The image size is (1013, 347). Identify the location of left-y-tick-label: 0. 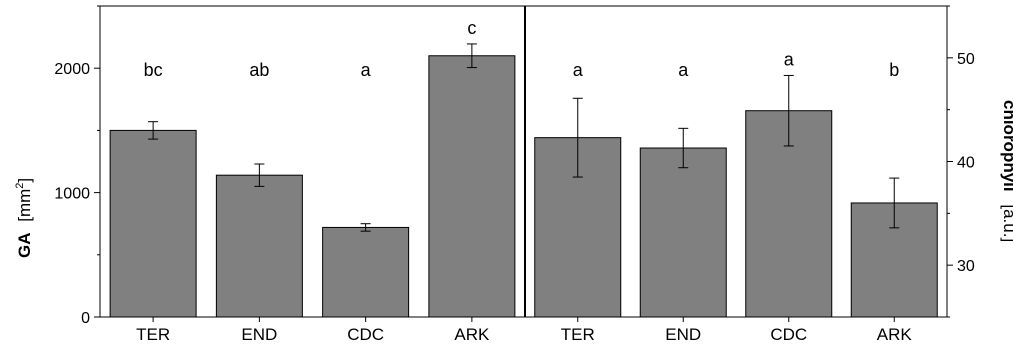
(85, 318).